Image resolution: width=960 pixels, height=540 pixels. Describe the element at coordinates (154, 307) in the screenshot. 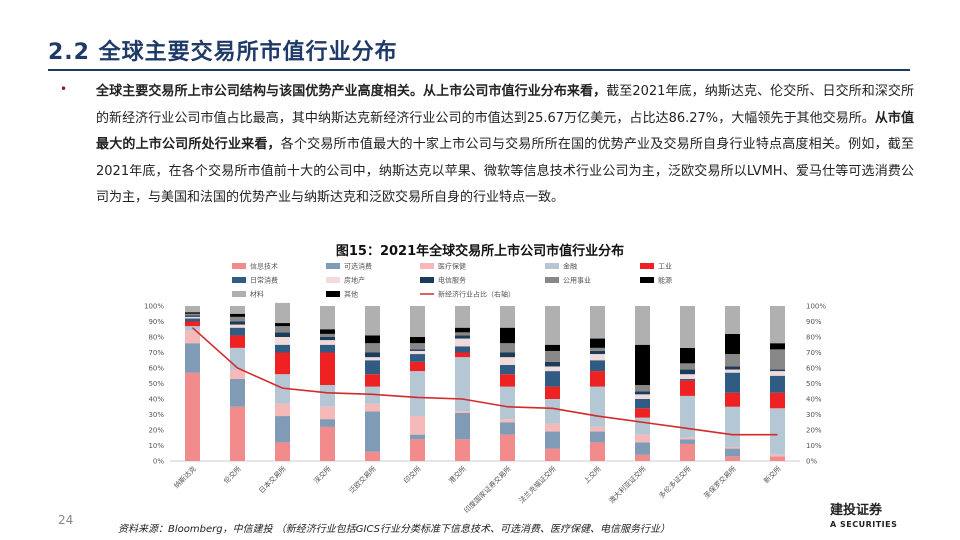

I see `y-left-tick: 100%` at that location.